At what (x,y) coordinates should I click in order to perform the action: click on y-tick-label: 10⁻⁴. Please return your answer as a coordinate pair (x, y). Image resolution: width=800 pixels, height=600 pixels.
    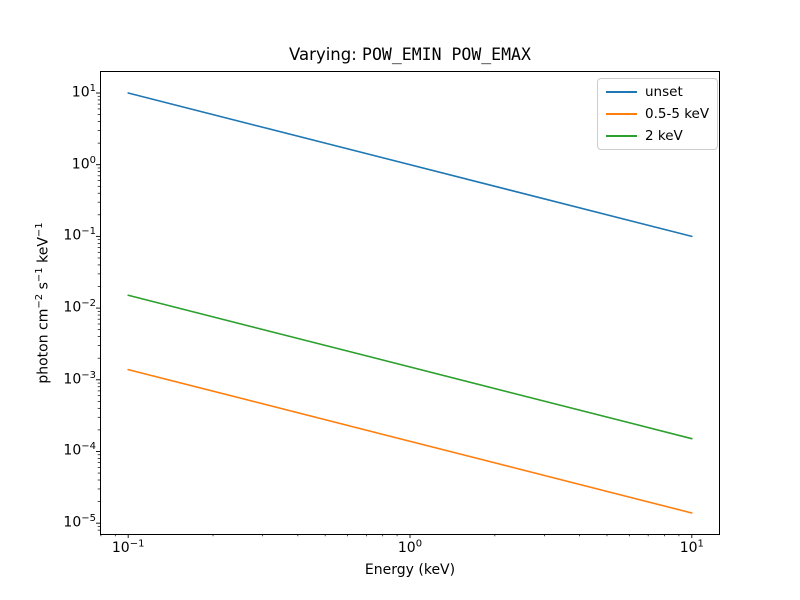
    Looking at the image, I should click on (79, 450).